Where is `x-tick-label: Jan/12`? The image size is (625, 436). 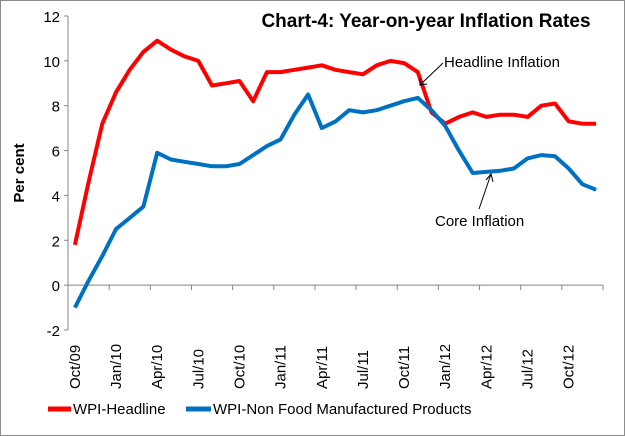
x-tick-label: Jan/12 is located at coordinates (445, 366).